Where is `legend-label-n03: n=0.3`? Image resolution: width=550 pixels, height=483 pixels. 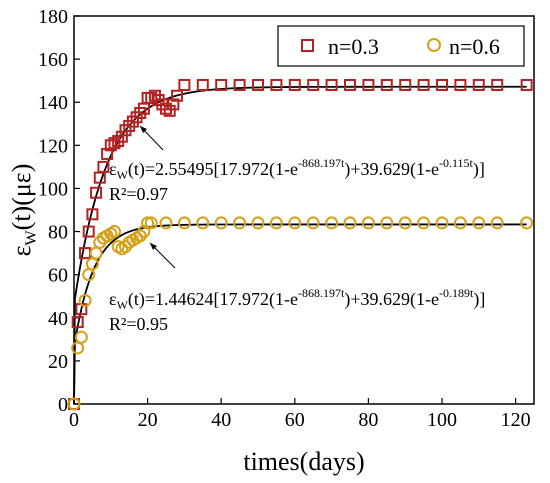 legend-label-n03: n=0.3 is located at coordinates (353, 46).